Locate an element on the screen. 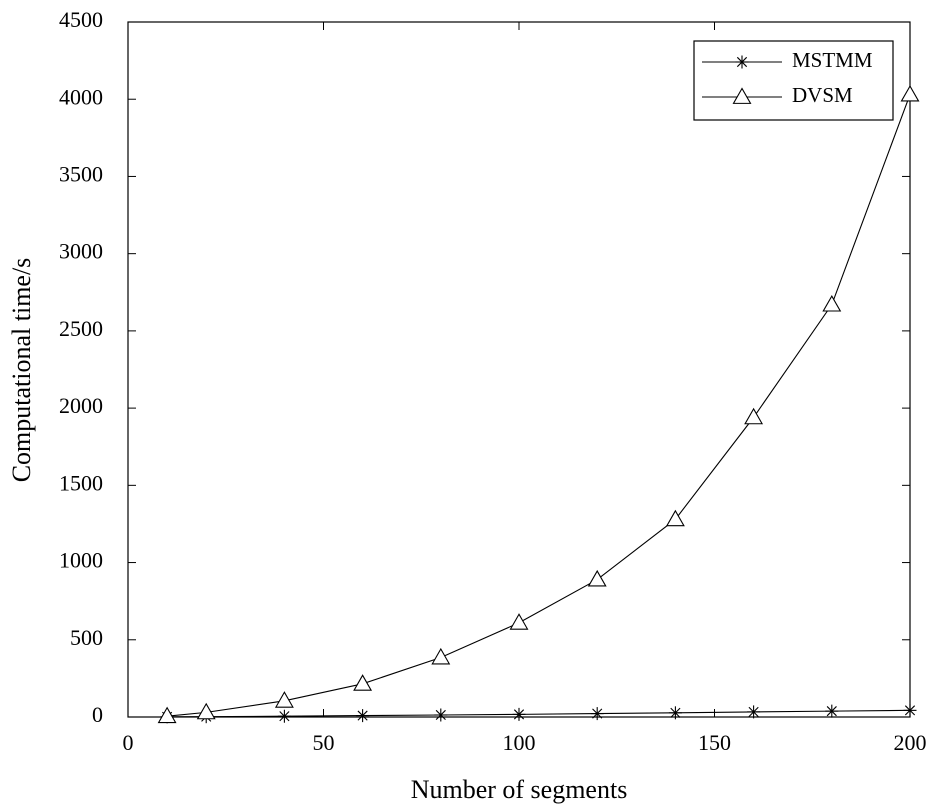 This screenshot has width=928, height=810. x-tick-label: 200 is located at coordinates (910, 742).